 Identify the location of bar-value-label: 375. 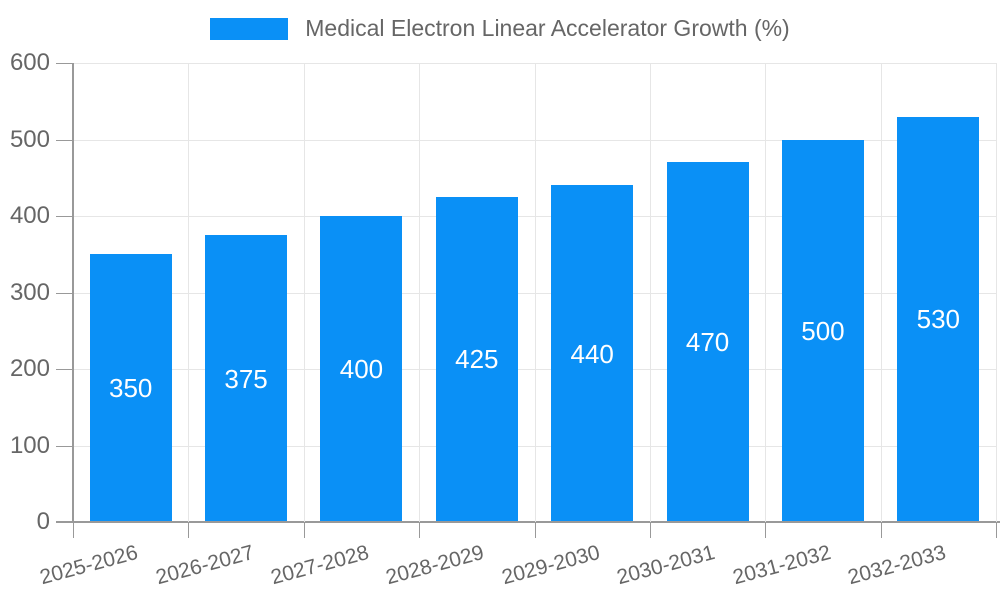
(246, 378).